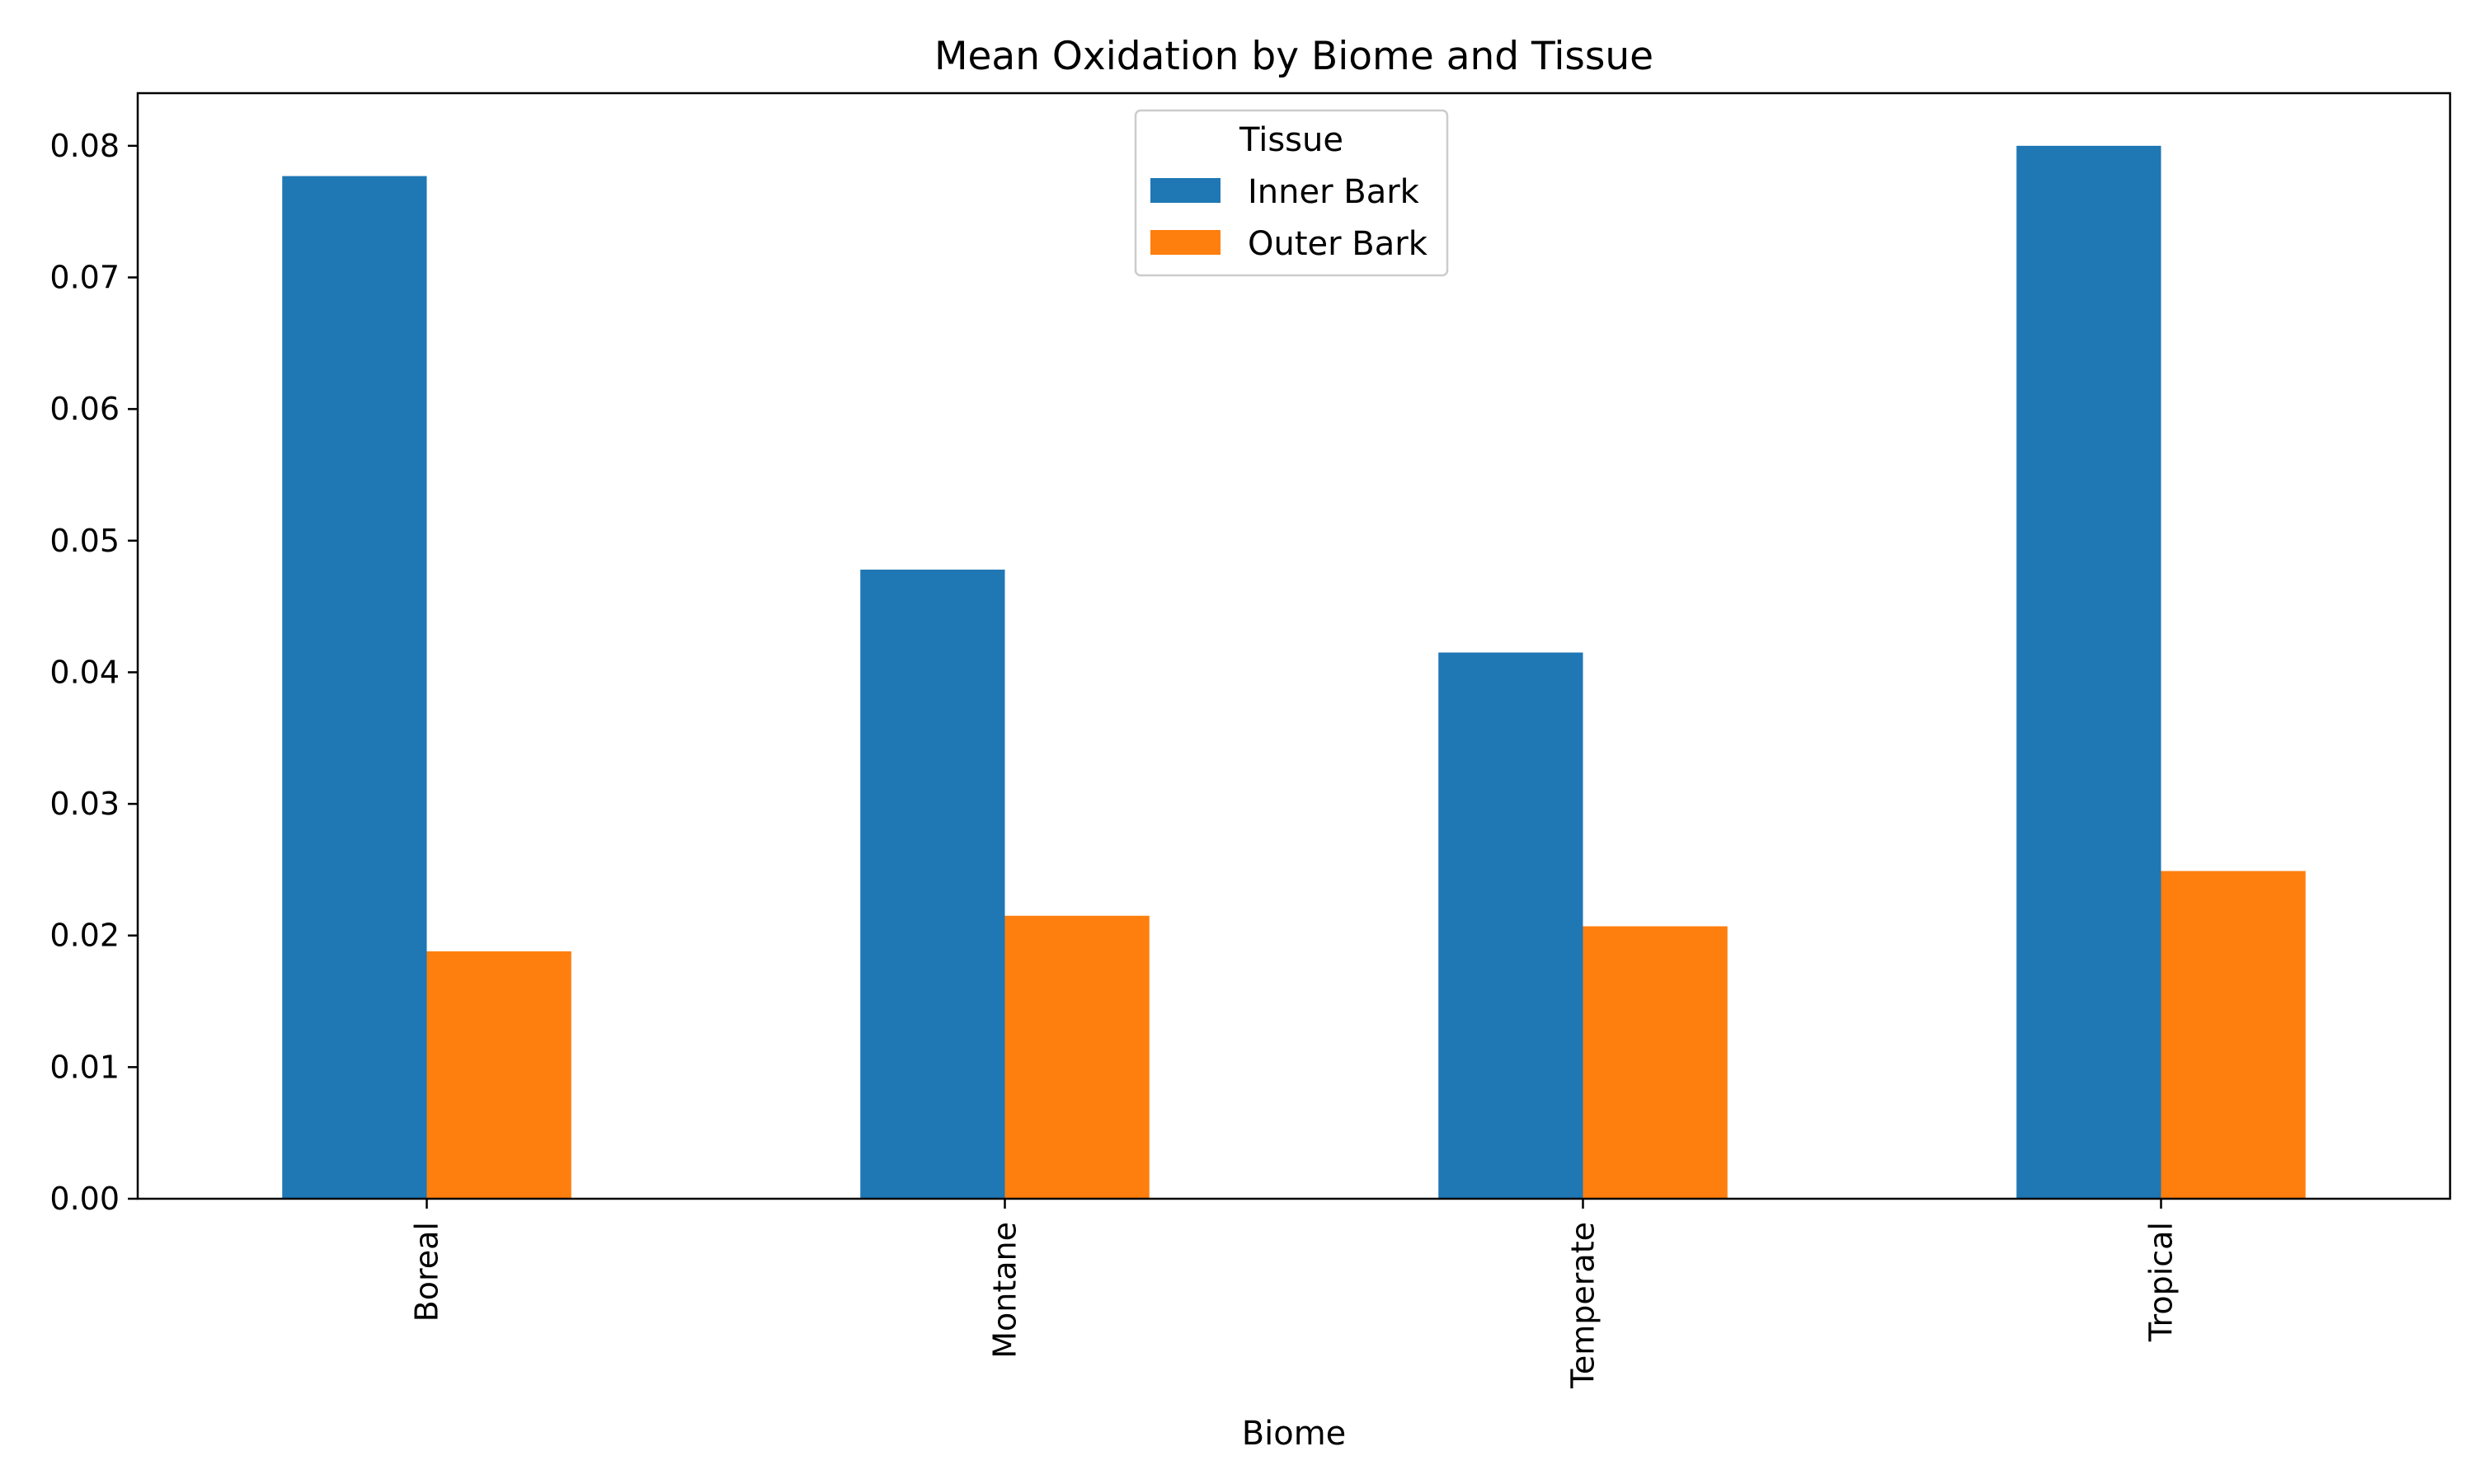 This screenshot has width=2474, height=1484. Describe the element at coordinates (84, 672) in the screenshot. I see `y-tick-label: 0.04` at that location.